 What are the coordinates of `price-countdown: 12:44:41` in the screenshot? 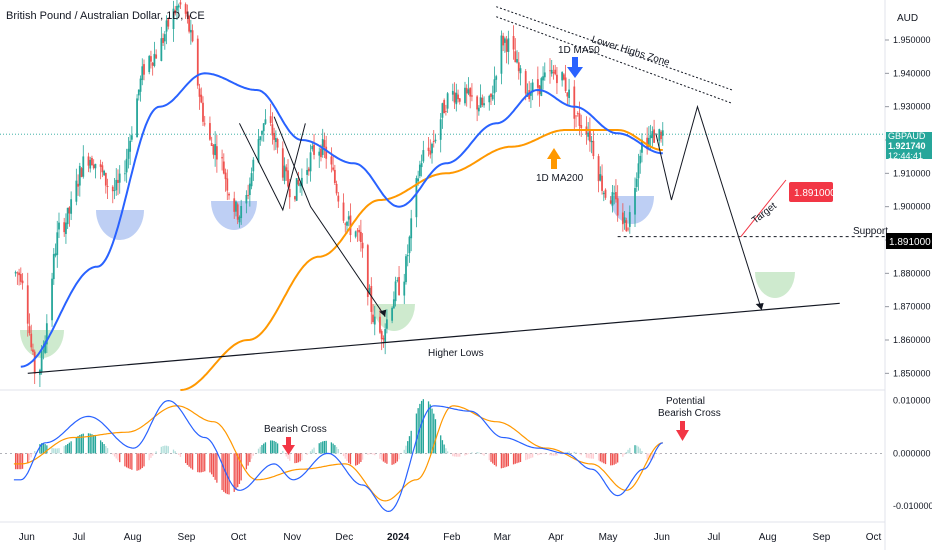 It's located at (906, 156).